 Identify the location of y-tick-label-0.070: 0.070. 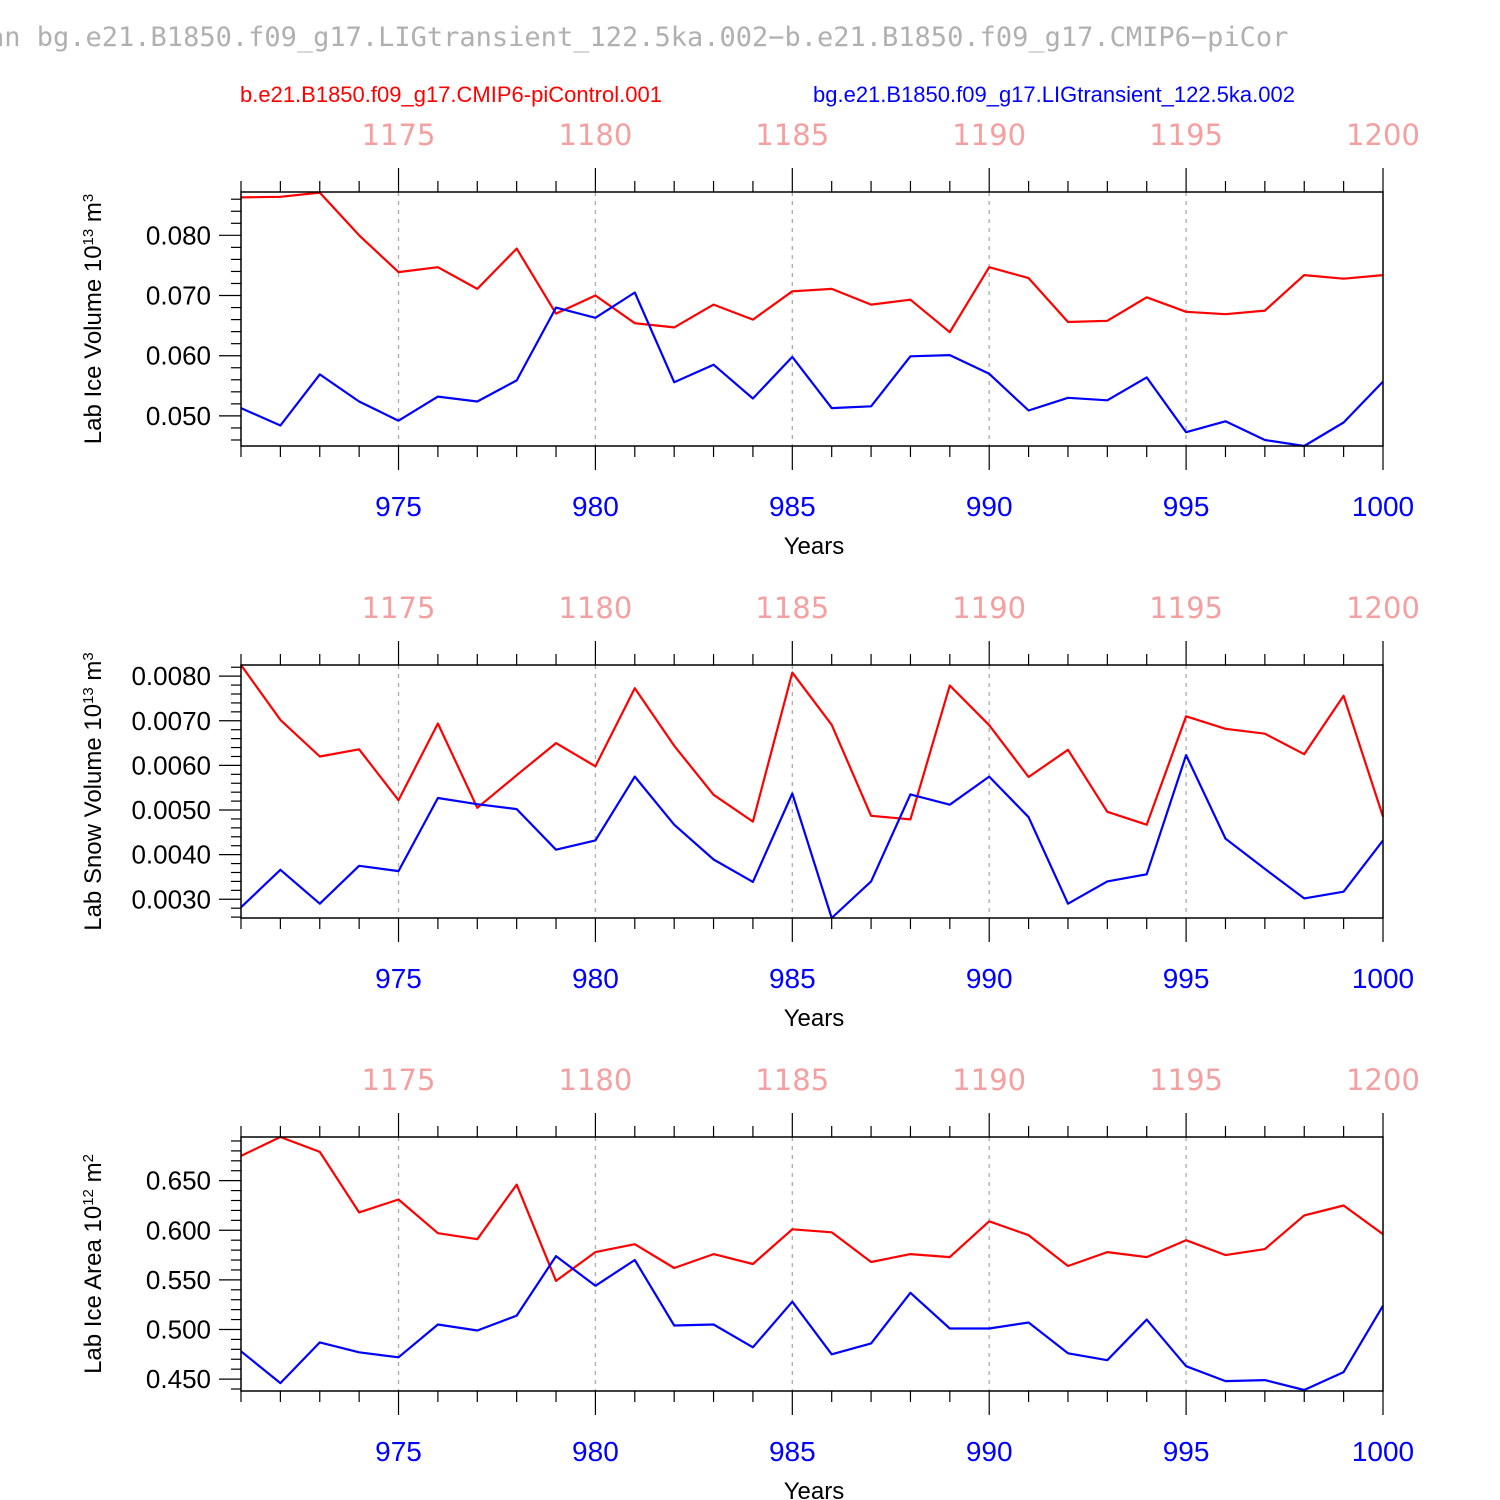
(178, 296).